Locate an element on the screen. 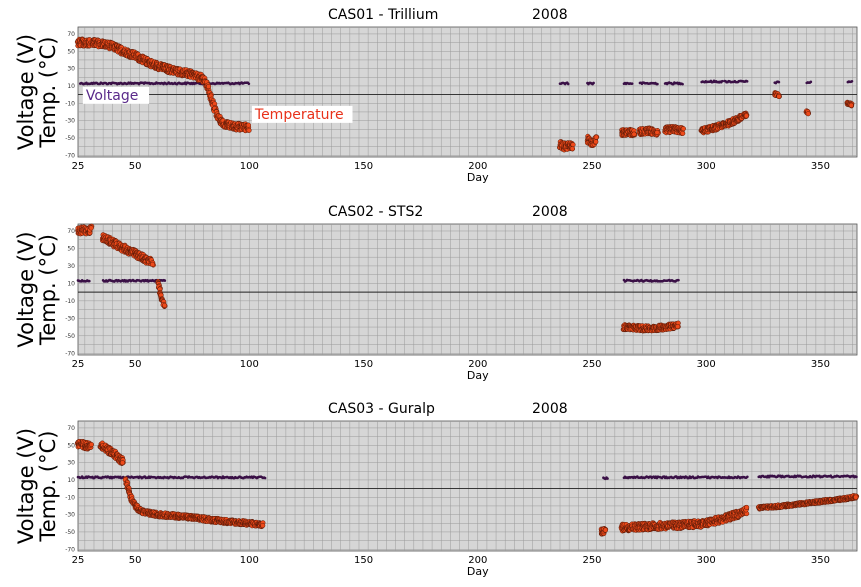  annotation-temperature: Temperature is located at coordinates (299, 115).